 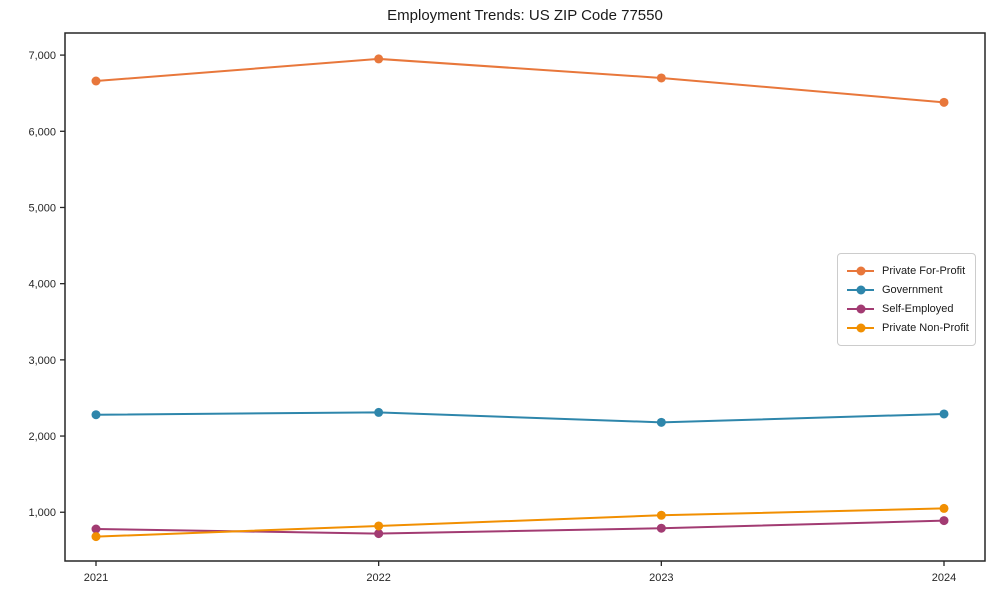 What do you see at coordinates (520, 80) in the screenshot?
I see `series-line-private-for-profit` at bounding box center [520, 80].